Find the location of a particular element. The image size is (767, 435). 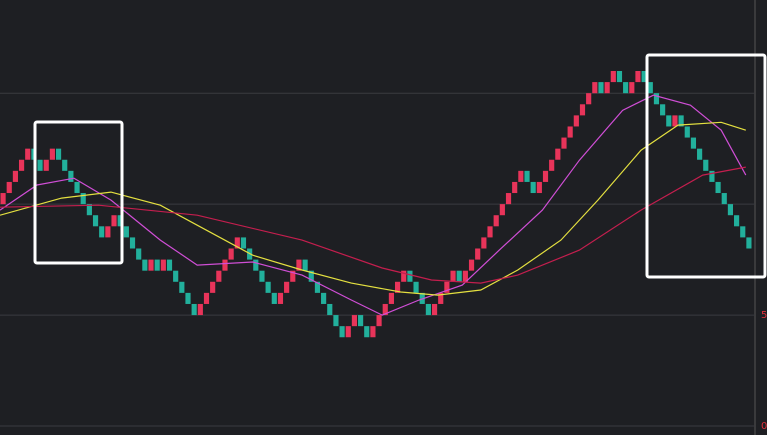

y-tick-label: 5 is located at coordinates (764, 315).